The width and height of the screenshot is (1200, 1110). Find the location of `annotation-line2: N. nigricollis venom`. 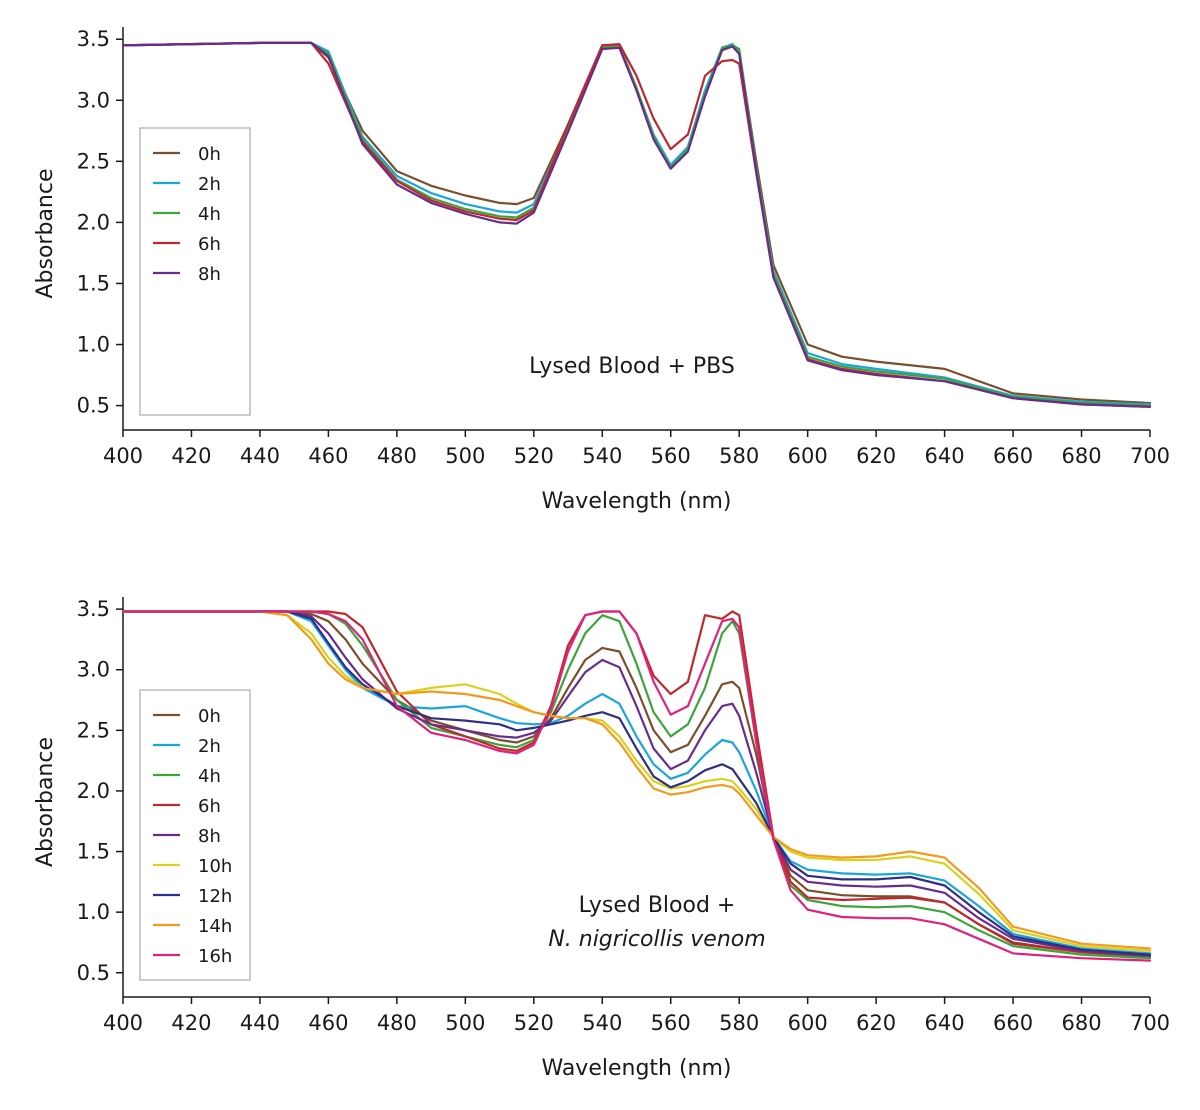

annotation-line2: N. nigricollis venom is located at coordinates (656, 939).